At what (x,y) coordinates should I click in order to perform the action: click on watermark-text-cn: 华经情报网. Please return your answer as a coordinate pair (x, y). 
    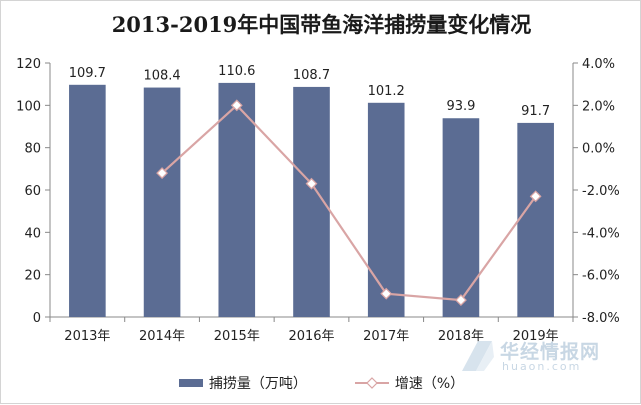
    Looking at the image, I should click on (550, 352).